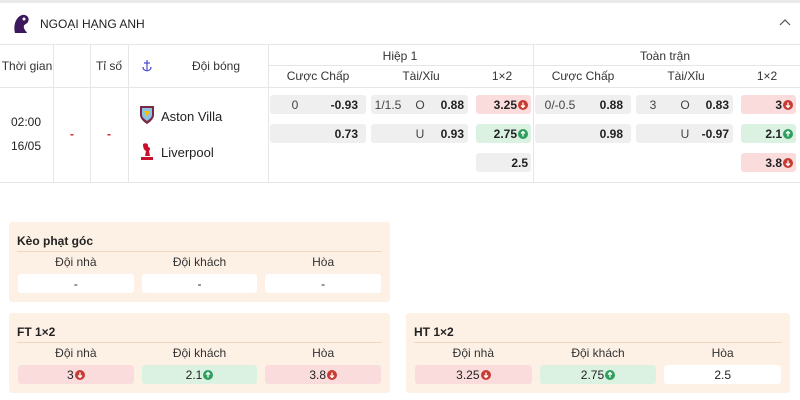  Describe the element at coordinates (611, 134) in the screenshot. I see `odds-price: 0.98` at that location.